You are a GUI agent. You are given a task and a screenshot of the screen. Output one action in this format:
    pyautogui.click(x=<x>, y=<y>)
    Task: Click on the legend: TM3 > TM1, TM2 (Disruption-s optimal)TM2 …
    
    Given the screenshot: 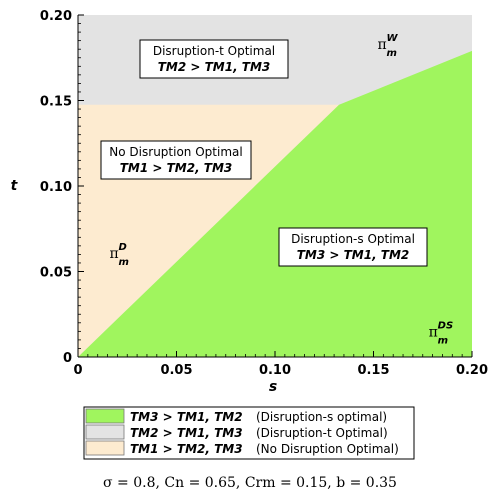 What is the action you would take?
    pyautogui.click(x=249, y=433)
    